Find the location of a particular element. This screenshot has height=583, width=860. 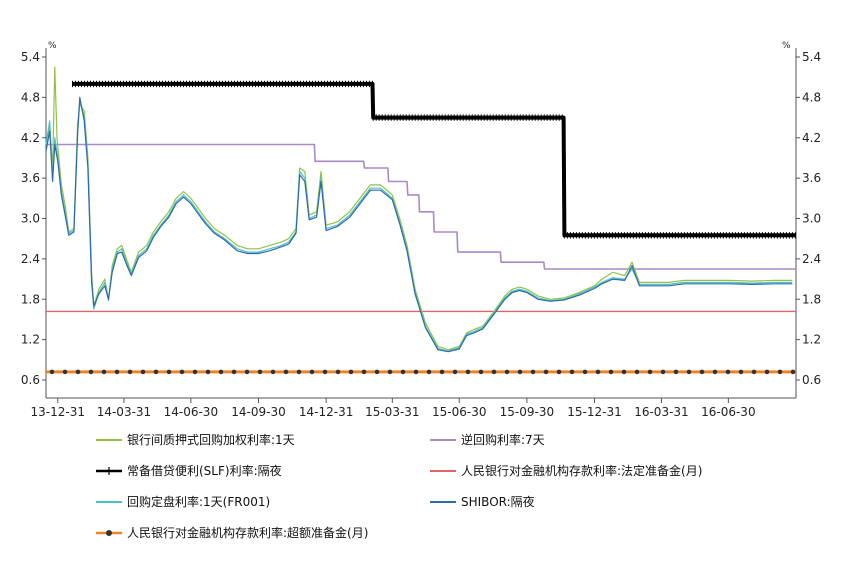

legend-label: 银行间质押式回购加权利率:1天 is located at coordinates (211, 439).